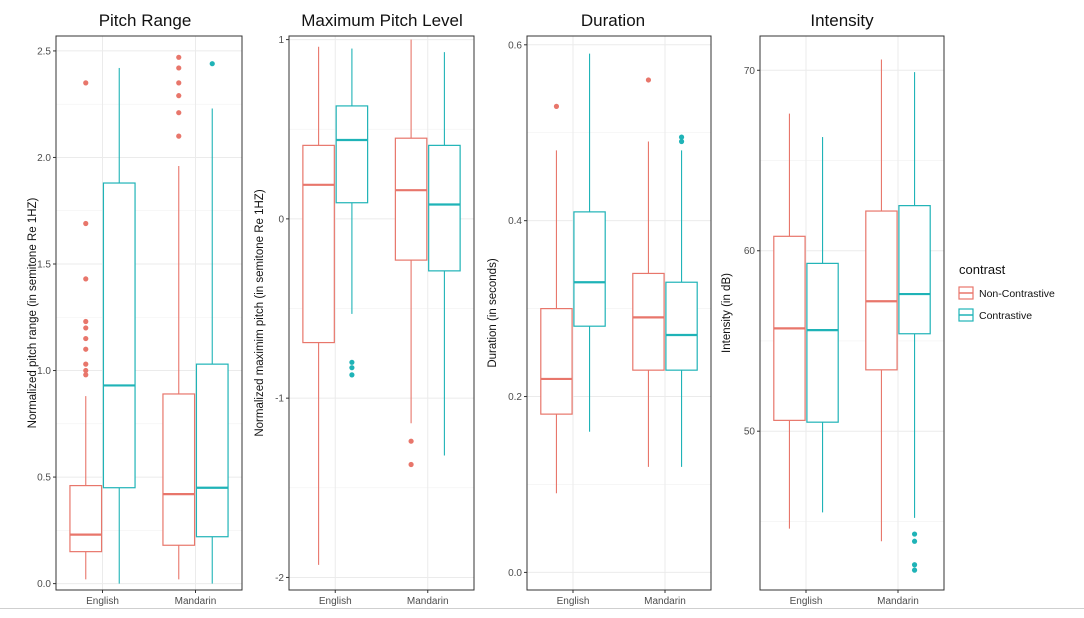  Describe the element at coordinates (44, 264) in the screenshot. I see `y-tick-label: 1.5` at that location.